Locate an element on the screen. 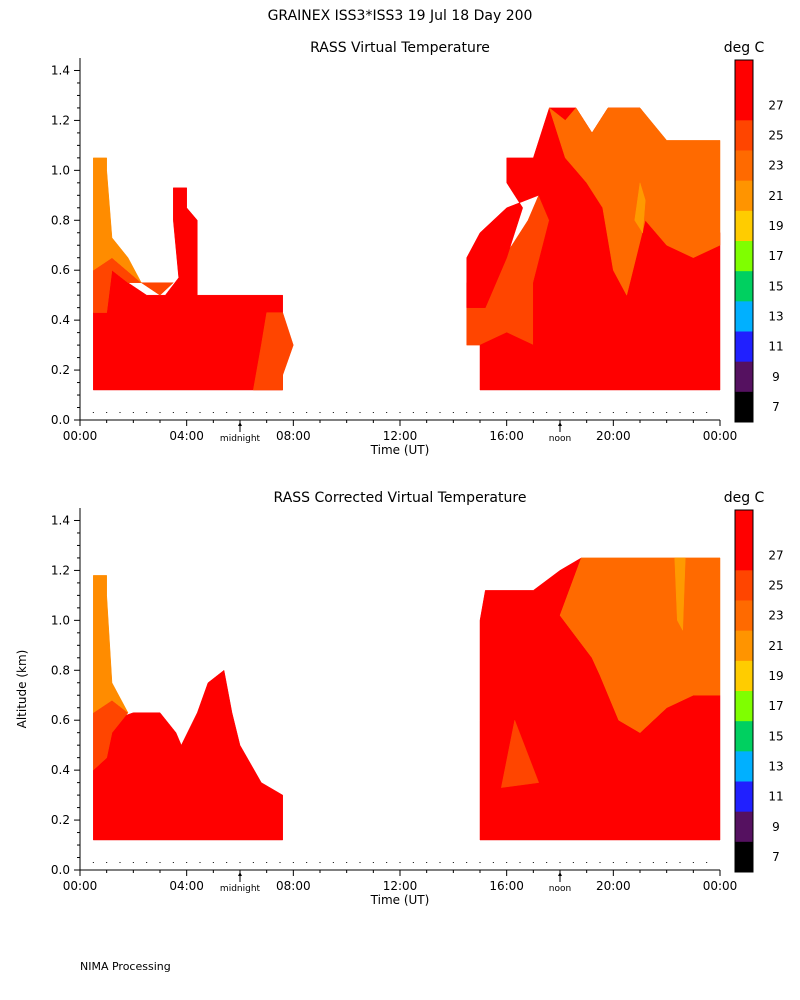  colorbar-label: 27 is located at coordinates (775, 555).